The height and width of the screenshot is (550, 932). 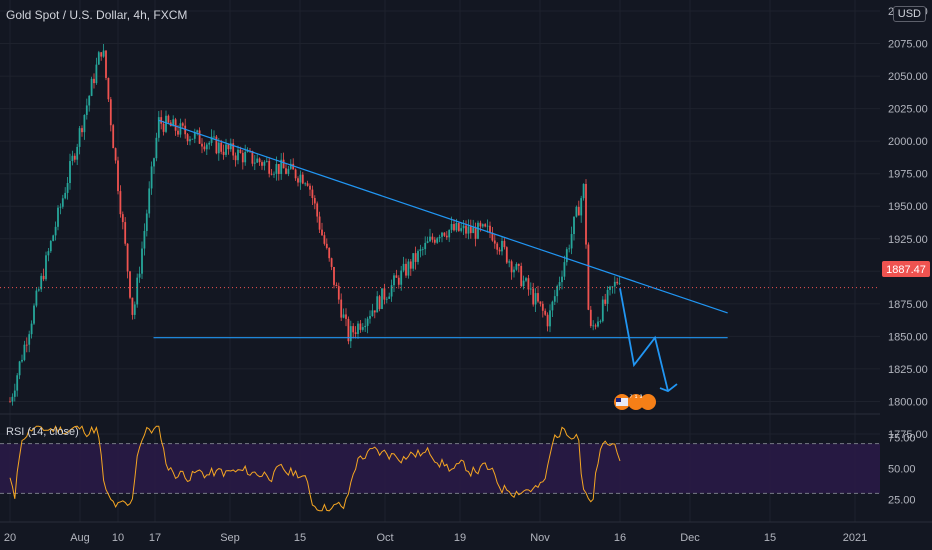 What do you see at coordinates (230, 538) in the screenshot?
I see `time-tick-label: Sep` at bounding box center [230, 538].